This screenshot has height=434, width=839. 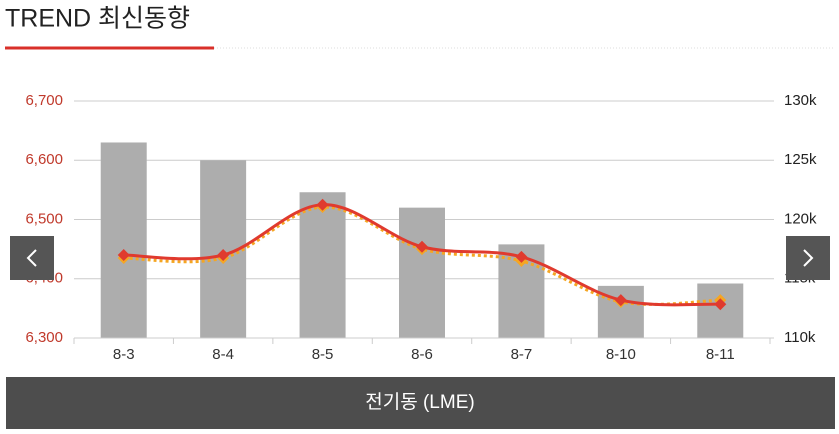 I want to click on y2-tick-label: 120k, so click(x=800, y=218).